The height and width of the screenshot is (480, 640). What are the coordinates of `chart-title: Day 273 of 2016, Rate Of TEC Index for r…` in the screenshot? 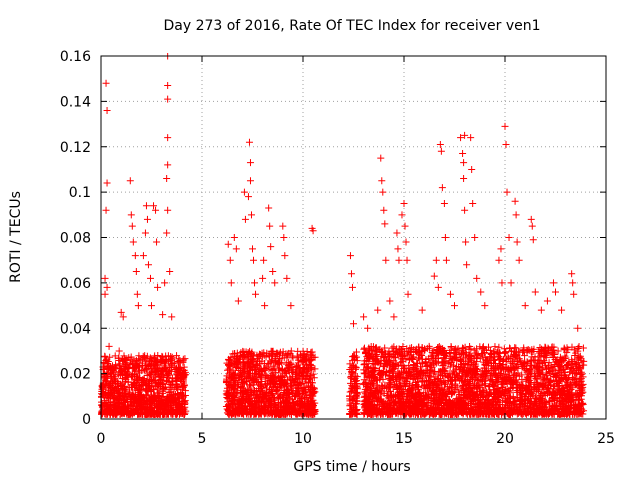 It's located at (351, 26).